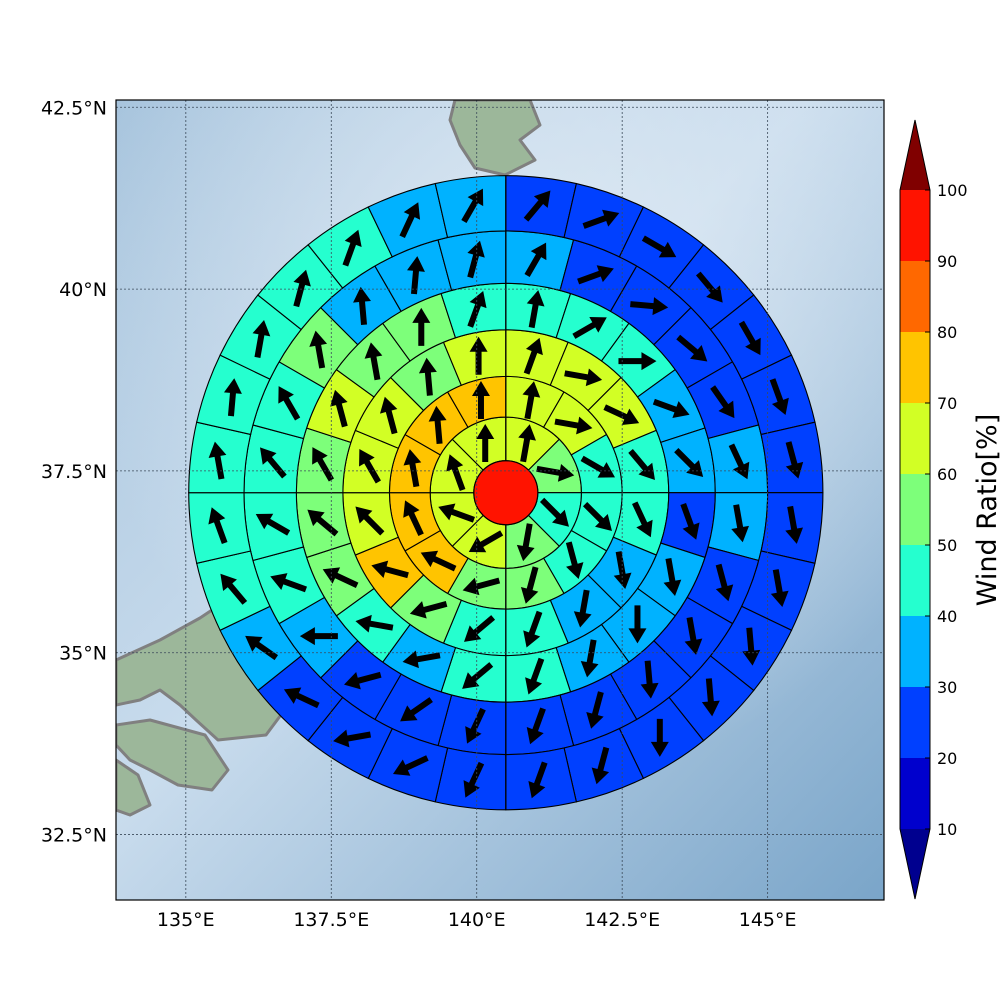 Image resolution: width=1000 pixels, height=1000 pixels. Describe the element at coordinates (915, 864) in the screenshot. I see `colorbar-under-triangle` at that location.